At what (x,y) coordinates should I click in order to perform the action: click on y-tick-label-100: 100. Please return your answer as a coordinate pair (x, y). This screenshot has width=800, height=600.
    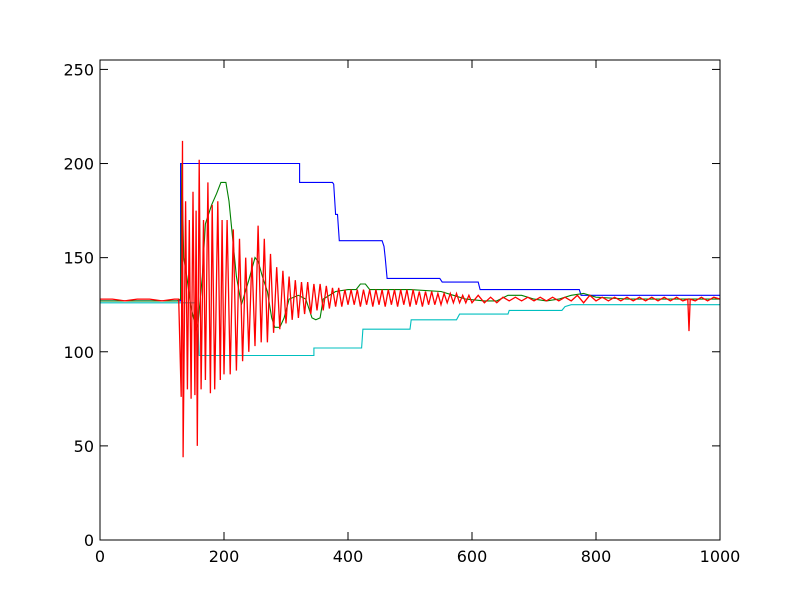
    Looking at the image, I should click on (78, 352).